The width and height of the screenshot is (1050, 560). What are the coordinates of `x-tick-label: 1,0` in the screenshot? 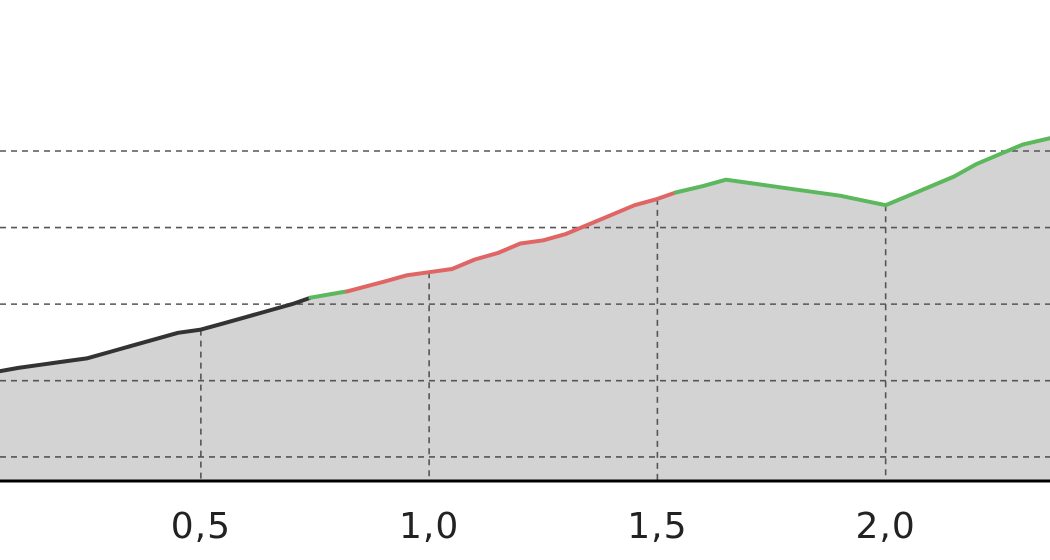 It's located at (429, 526).